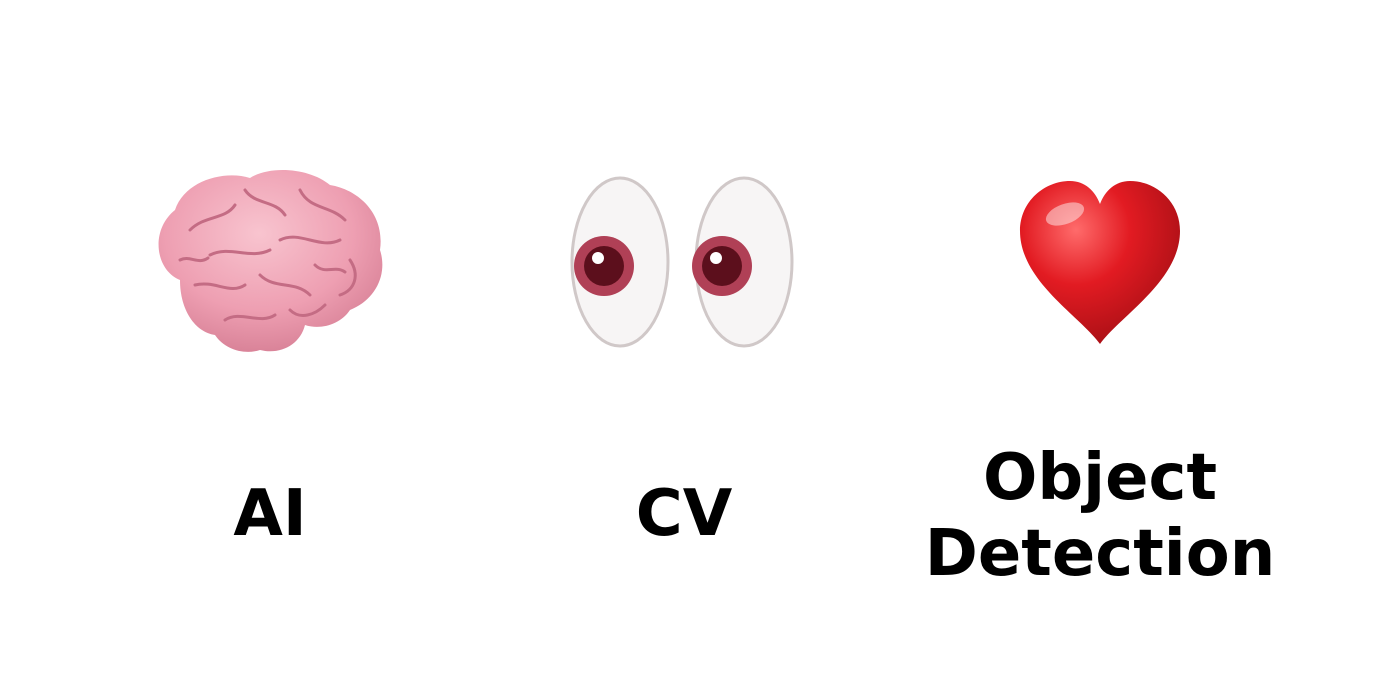 This screenshot has width=1400, height=700. Describe the element at coordinates (684, 514) in the screenshot. I see `cv-label: CV` at that location.